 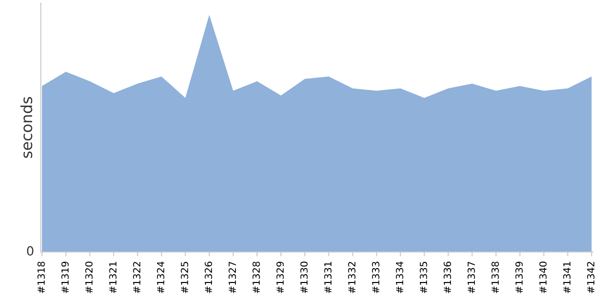 I want to click on x-tick-label: #1319, so click(x=65, y=278).